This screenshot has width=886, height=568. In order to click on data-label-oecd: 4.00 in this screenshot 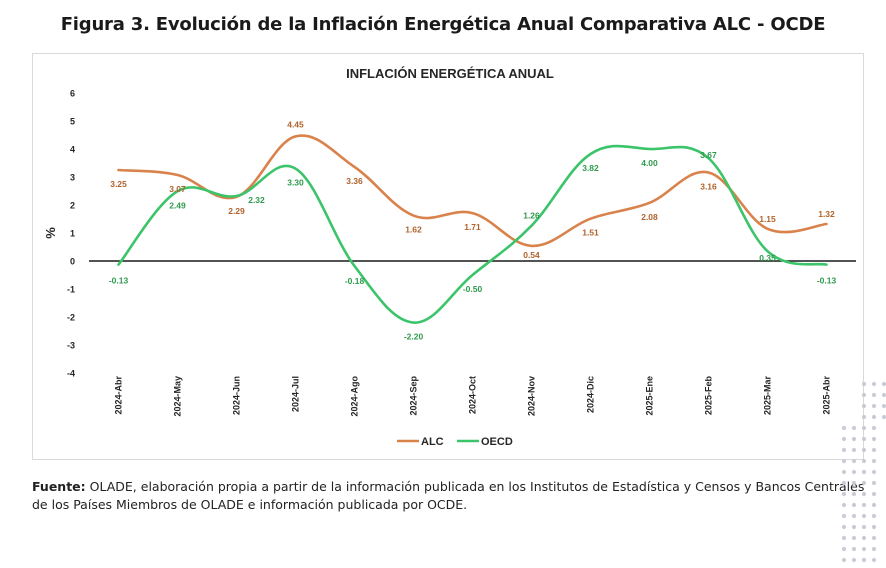, I will do `click(649, 163)`.